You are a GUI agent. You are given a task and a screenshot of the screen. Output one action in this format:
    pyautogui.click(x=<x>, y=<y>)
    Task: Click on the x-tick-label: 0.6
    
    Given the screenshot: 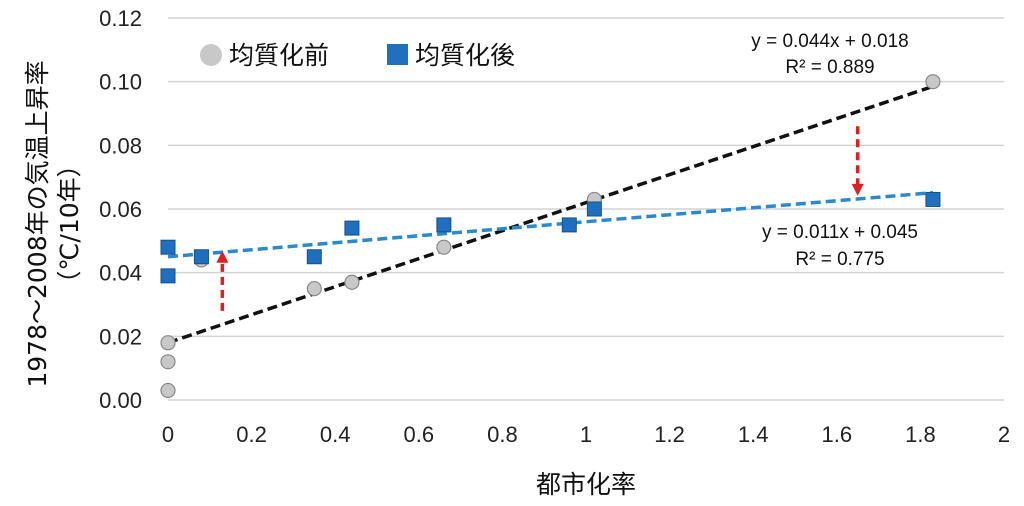 What is the action you would take?
    pyautogui.click(x=419, y=434)
    